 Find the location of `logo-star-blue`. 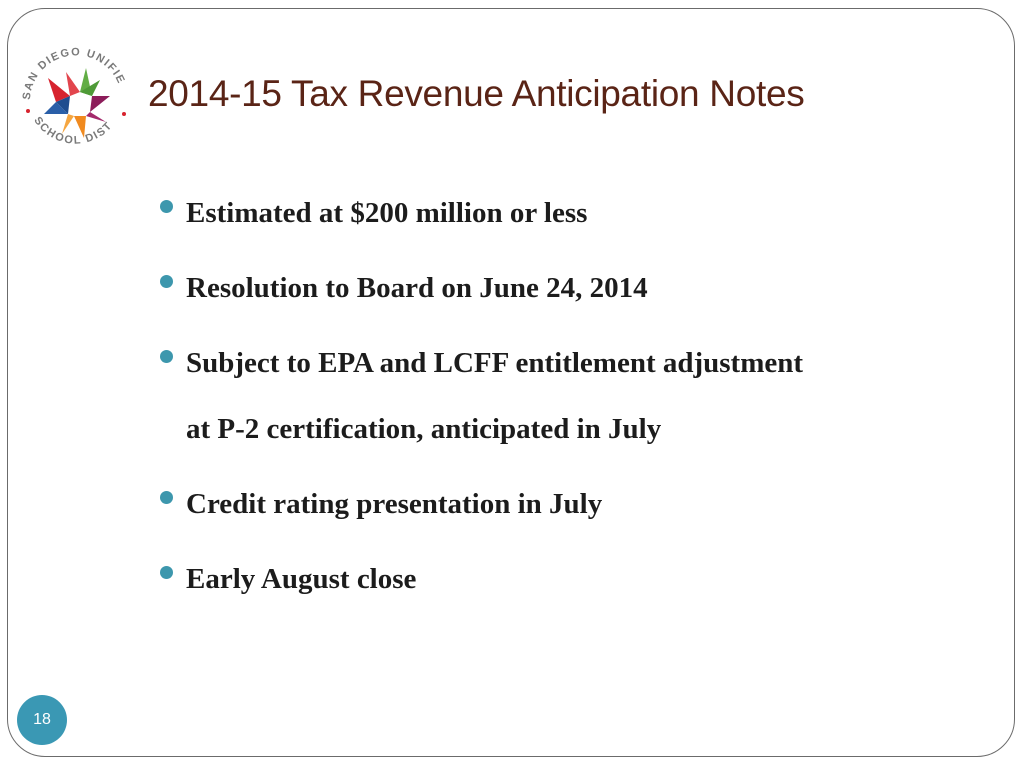

logo-star-blue is located at coordinates (56, 108).